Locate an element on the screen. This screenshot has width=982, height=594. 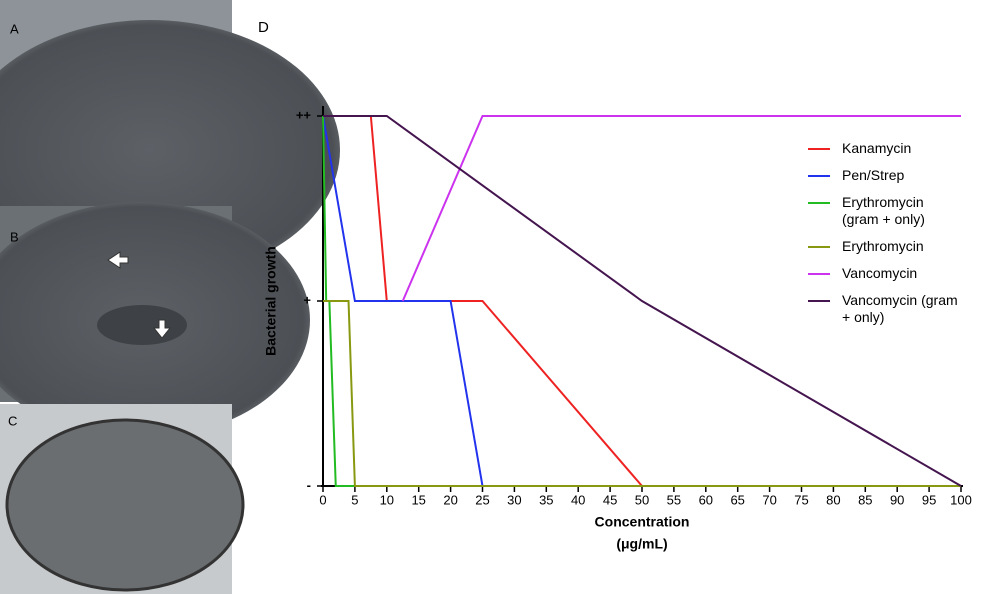
y-tick-label: ++ is located at coordinates (304, 114).